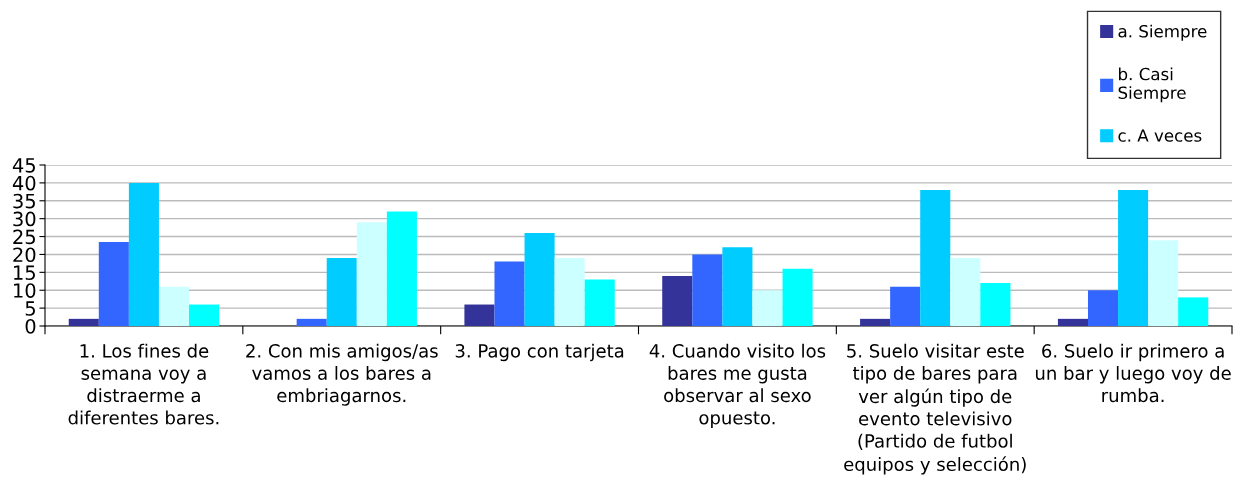  Describe the element at coordinates (24, 201) in the screenshot. I see `y-tick-label: 35` at that location.